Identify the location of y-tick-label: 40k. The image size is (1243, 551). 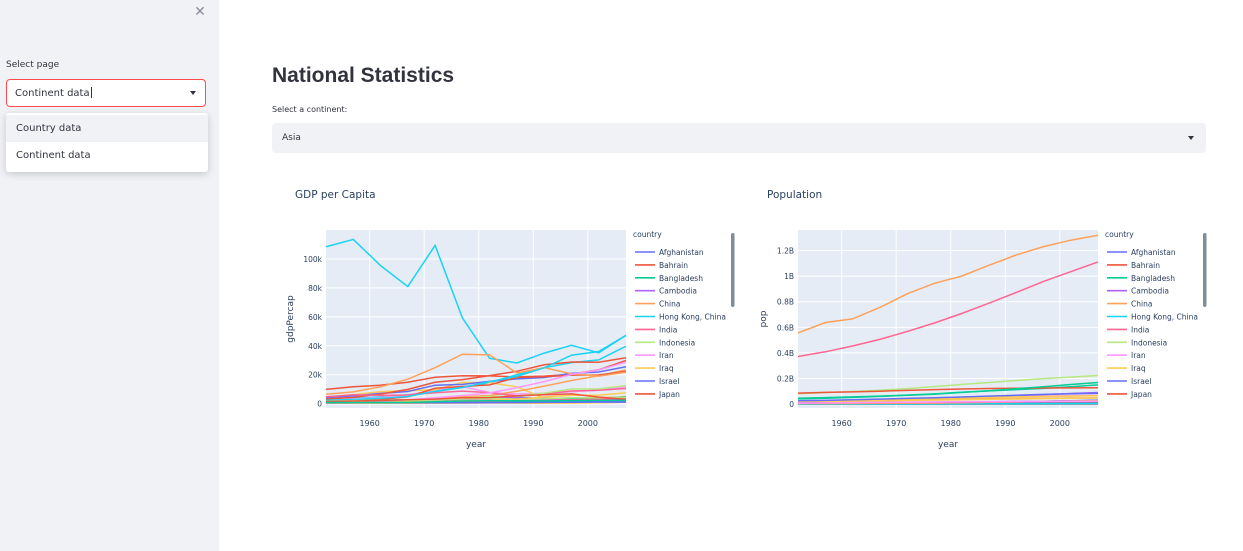
(315, 346).